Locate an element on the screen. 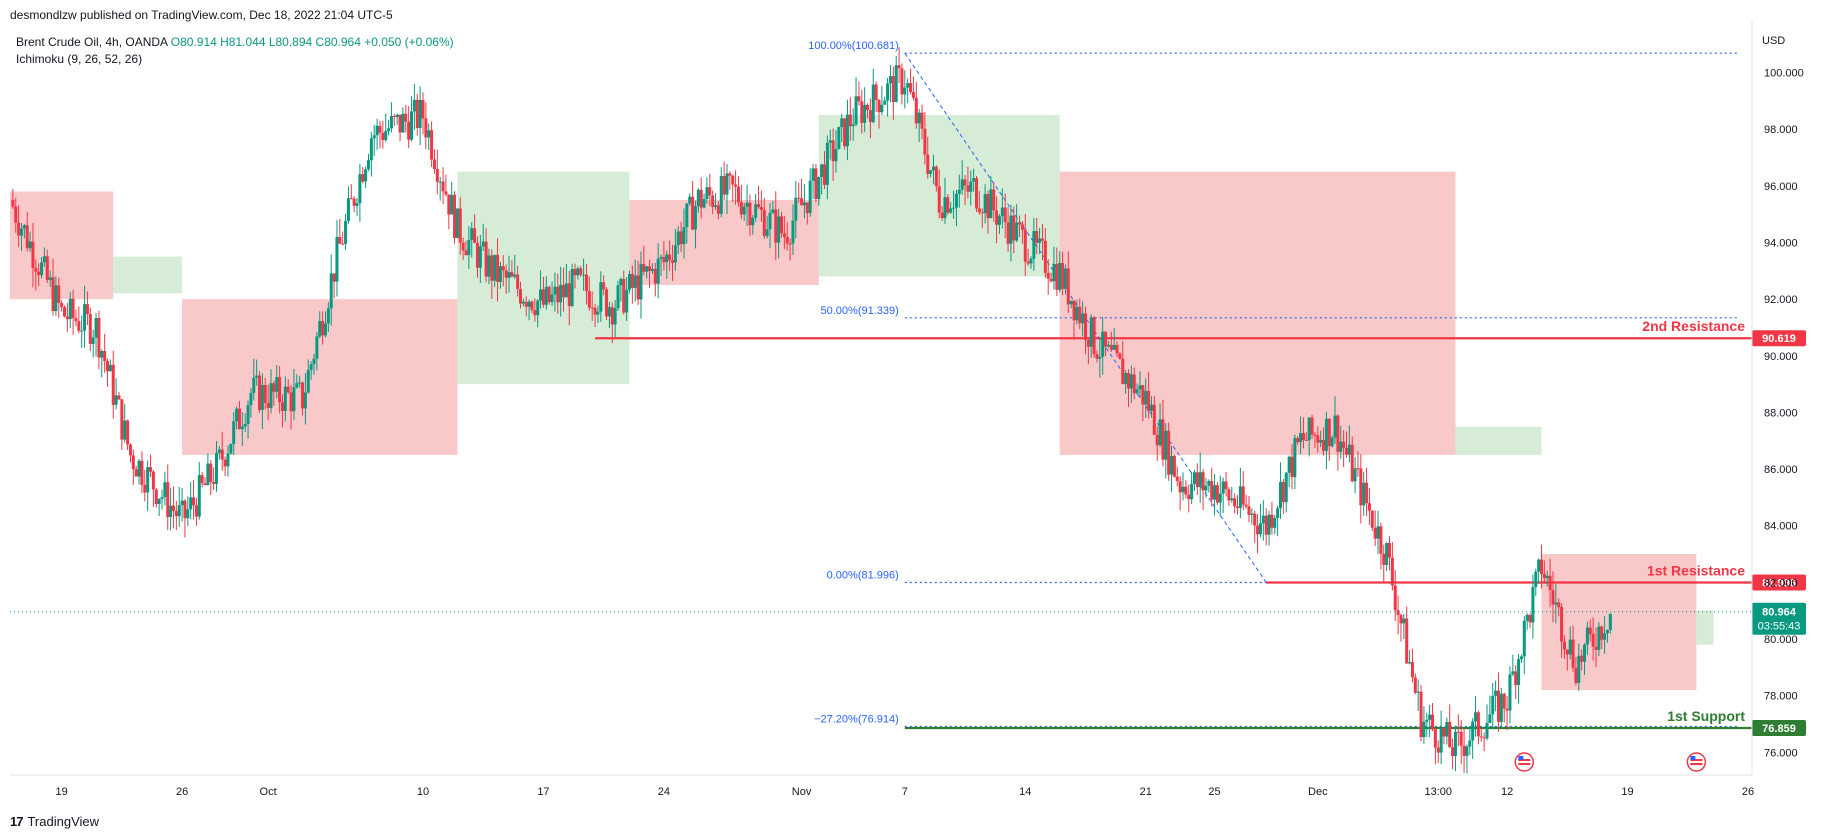 This screenshot has height=840, width=1832. indicator-label: Ichimoku (9, 26, 52, 26) is located at coordinates (79, 59).